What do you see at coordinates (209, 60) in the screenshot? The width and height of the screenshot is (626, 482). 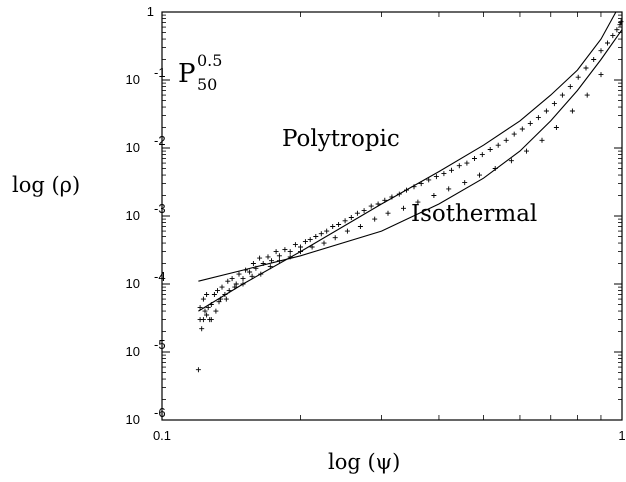 I see `panel-label-superscript: 0.5` at bounding box center [209, 60].